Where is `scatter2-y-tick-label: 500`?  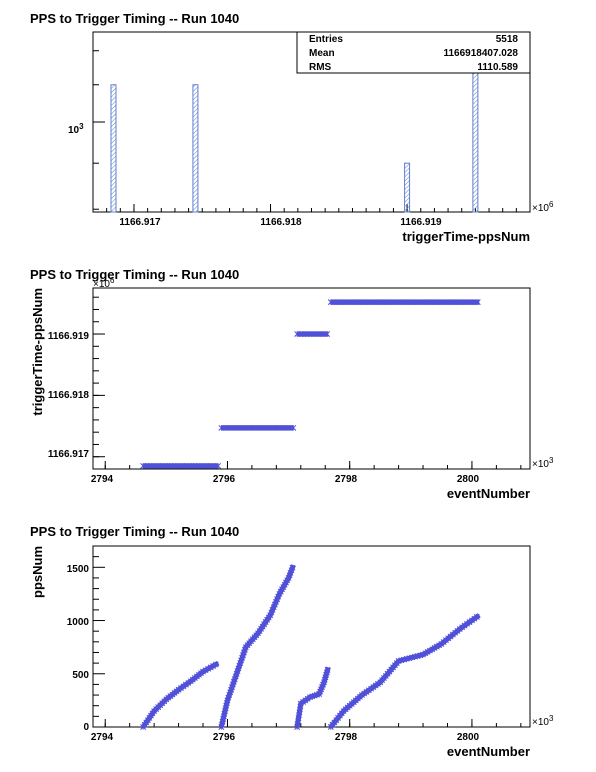
scatter2-y-tick-label: 500 is located at coordinates (80, 675).